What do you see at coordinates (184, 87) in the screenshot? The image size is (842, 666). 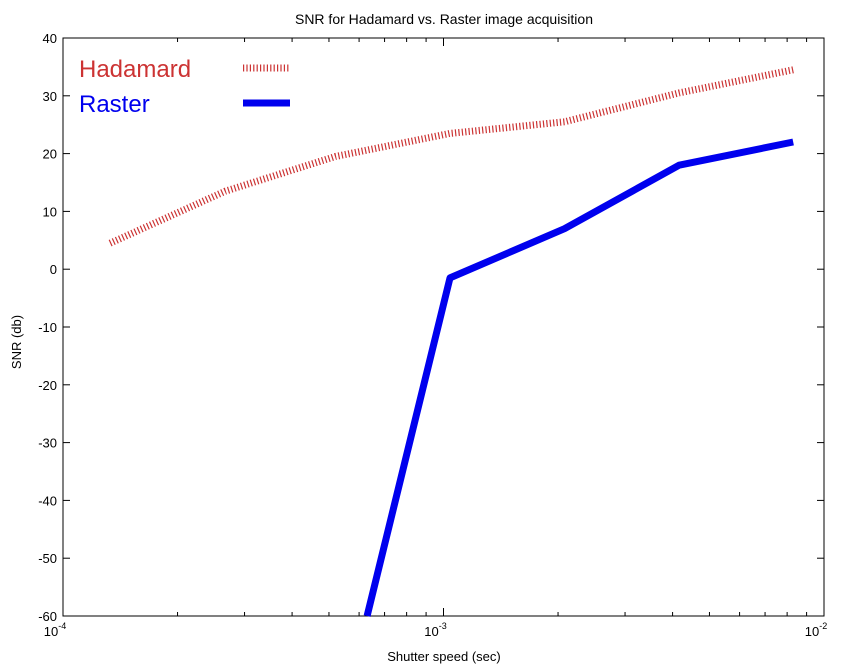 I see `legend: Hadamard Raster` at bounding box center [184, 87].